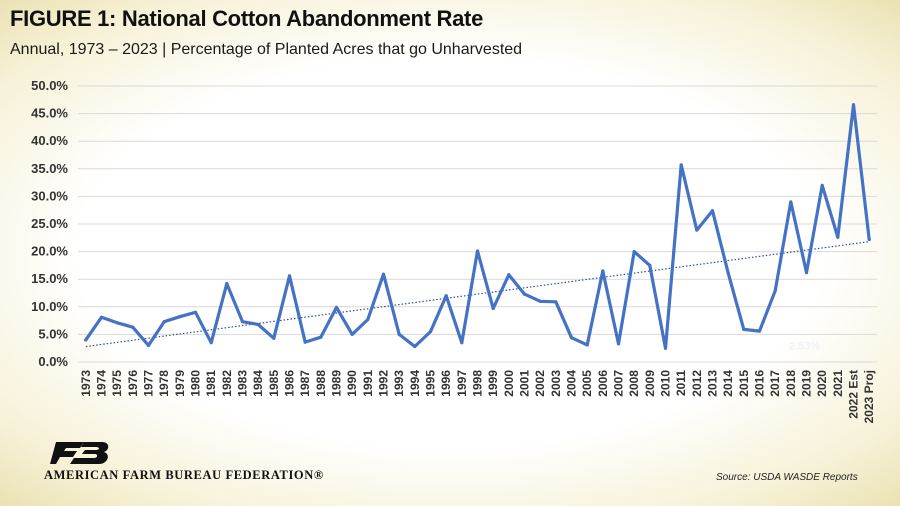  I want to click on x-tick-label: 2021, so click(838, 383).